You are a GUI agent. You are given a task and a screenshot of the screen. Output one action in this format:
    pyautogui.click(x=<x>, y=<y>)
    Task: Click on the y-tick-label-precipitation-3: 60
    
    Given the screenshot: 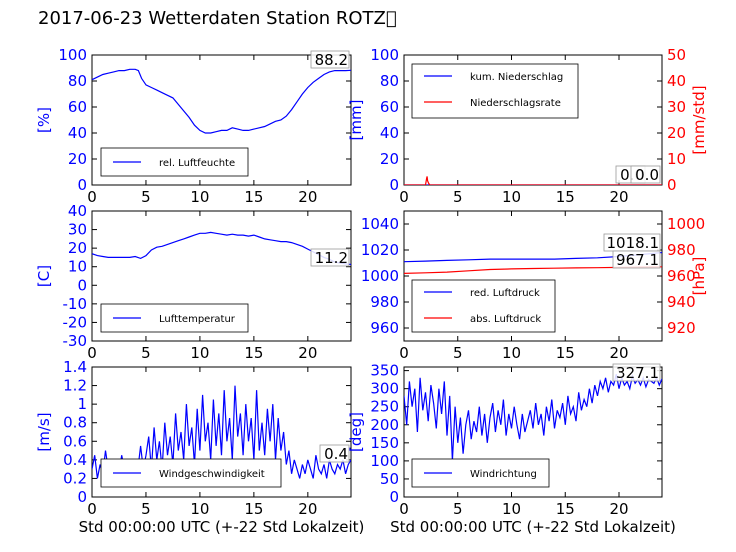 What is the action you would take?
    pyautogui.click(x=389, y=107)
    